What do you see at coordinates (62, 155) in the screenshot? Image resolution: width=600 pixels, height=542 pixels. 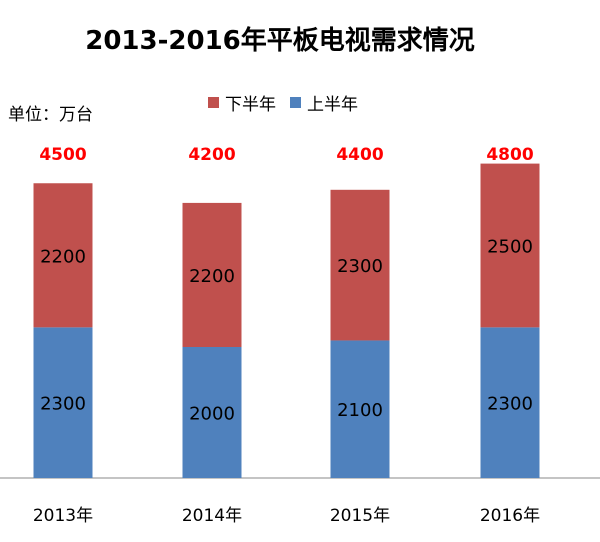 I see `total-label: 4500` at bounding box center [62, 155].